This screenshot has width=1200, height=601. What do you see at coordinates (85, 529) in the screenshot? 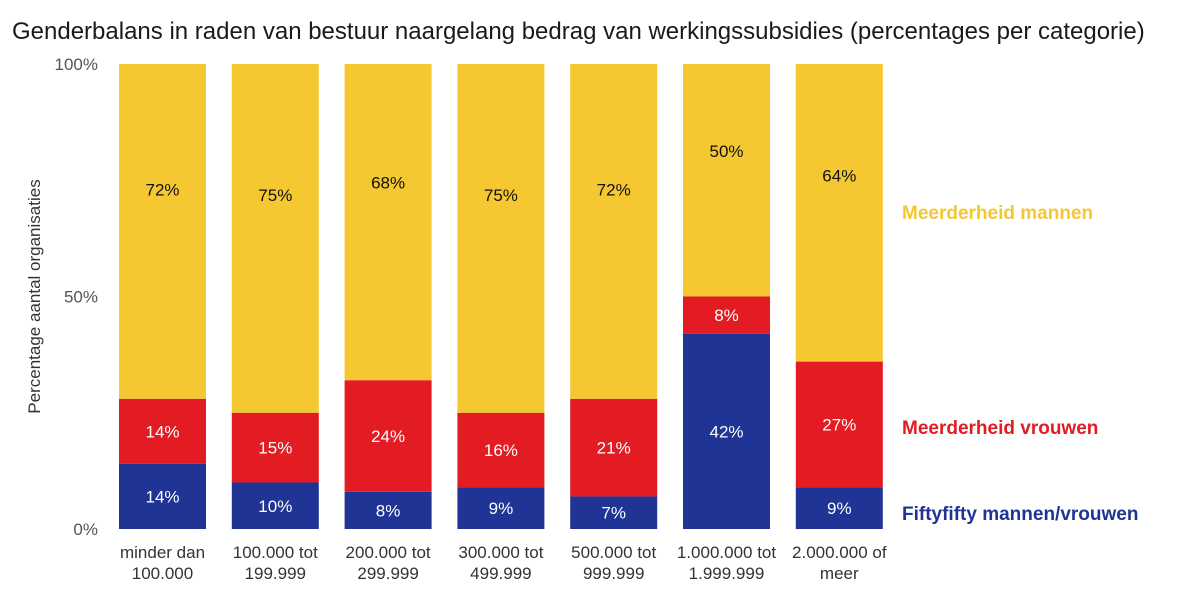
I see `y-tick-label: 0%` at bounding box center [85, 529].